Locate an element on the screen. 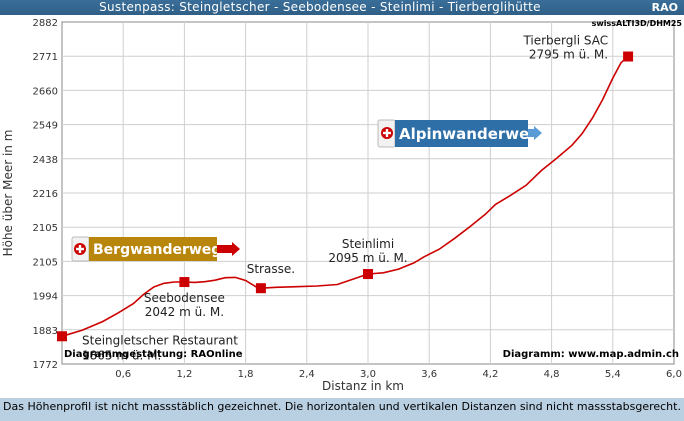 The image size is (684, 421). x-tick-label: 5,4 is located at coordinates (613, 374).